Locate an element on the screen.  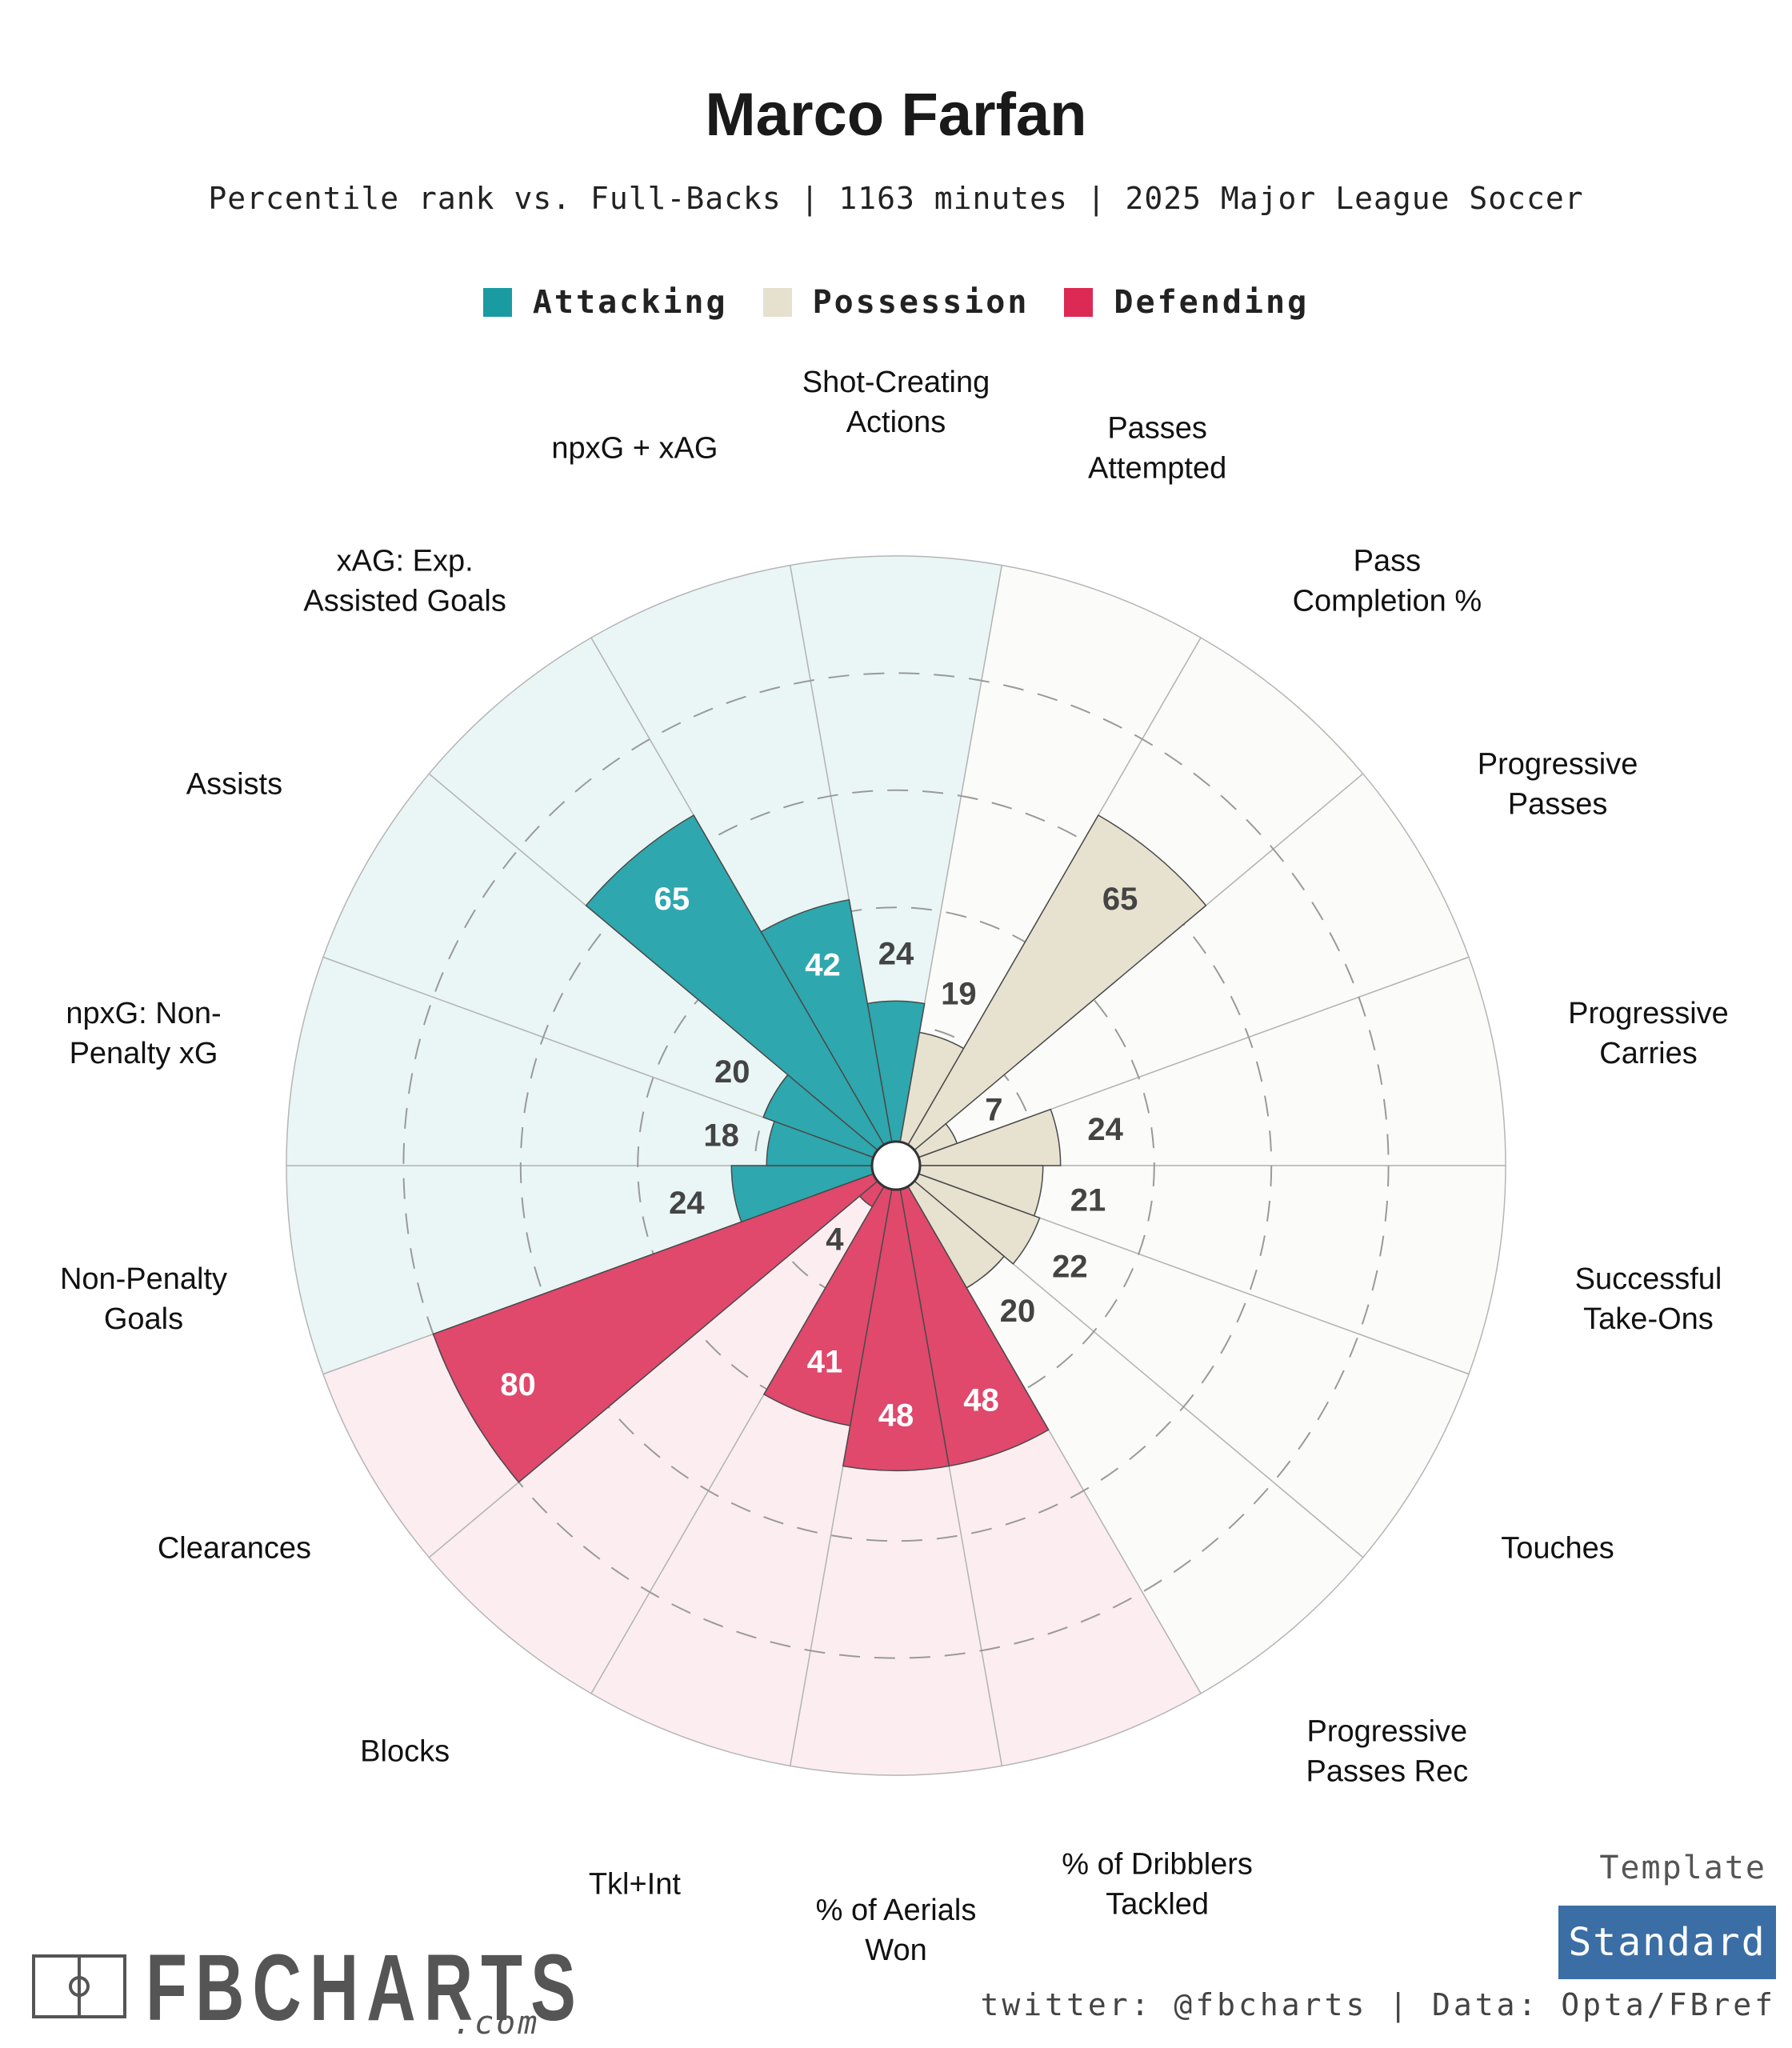
category-label: xAG: Exp. Assisted Goals is located at coordinates (404, 581).